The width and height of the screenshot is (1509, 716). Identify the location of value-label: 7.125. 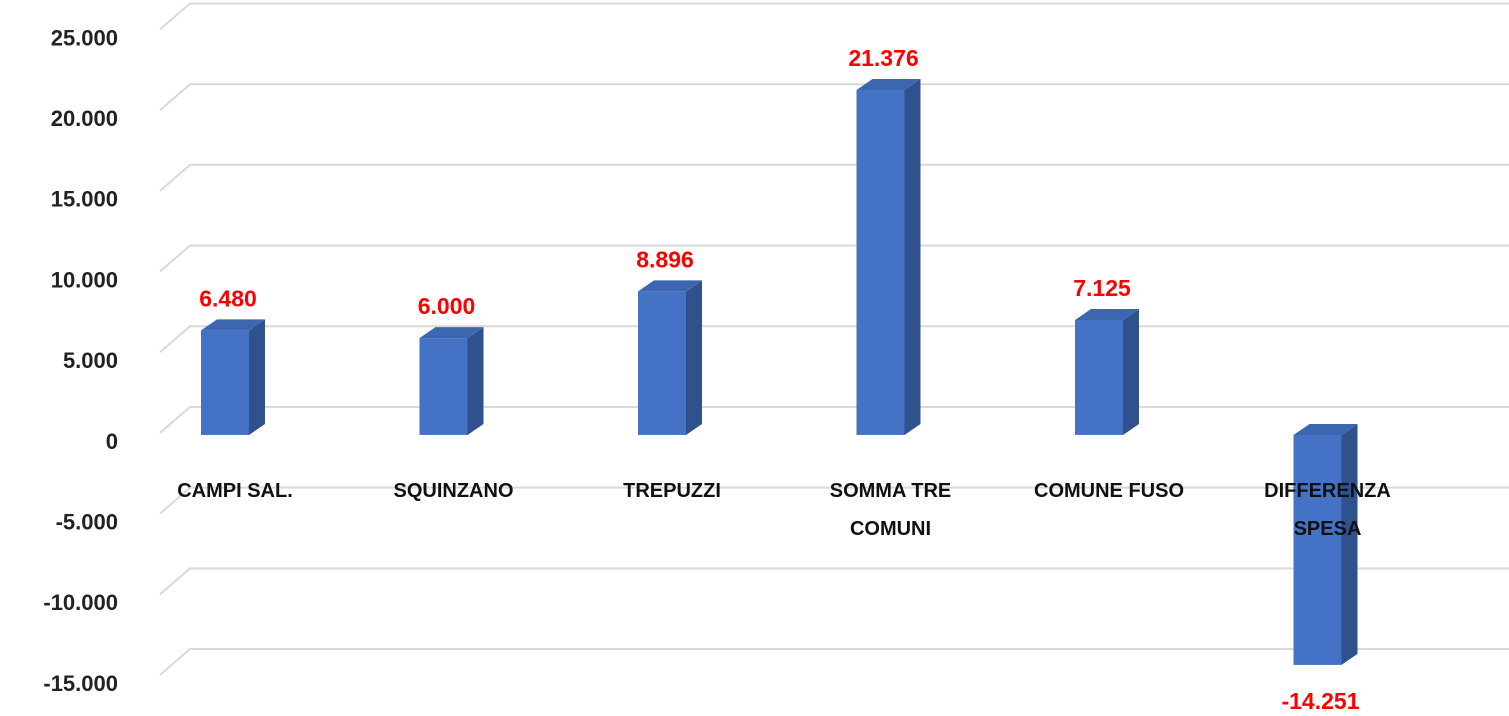
(1102, 288).